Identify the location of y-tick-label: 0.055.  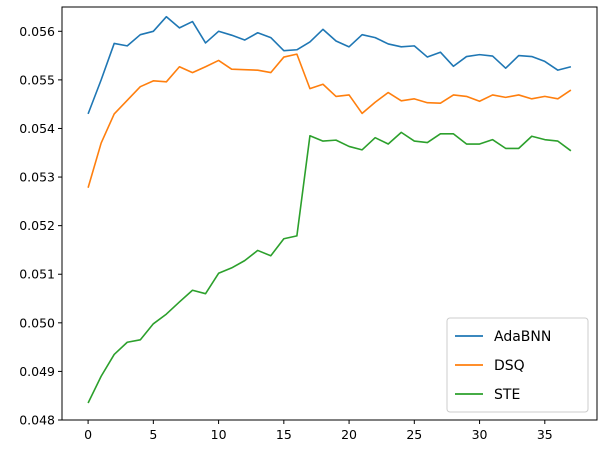
(37, 79).